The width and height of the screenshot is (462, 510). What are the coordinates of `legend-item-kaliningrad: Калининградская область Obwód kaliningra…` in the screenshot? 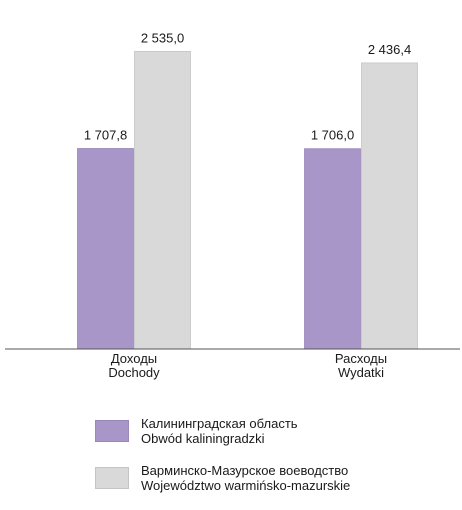 It's located at (275, 431).